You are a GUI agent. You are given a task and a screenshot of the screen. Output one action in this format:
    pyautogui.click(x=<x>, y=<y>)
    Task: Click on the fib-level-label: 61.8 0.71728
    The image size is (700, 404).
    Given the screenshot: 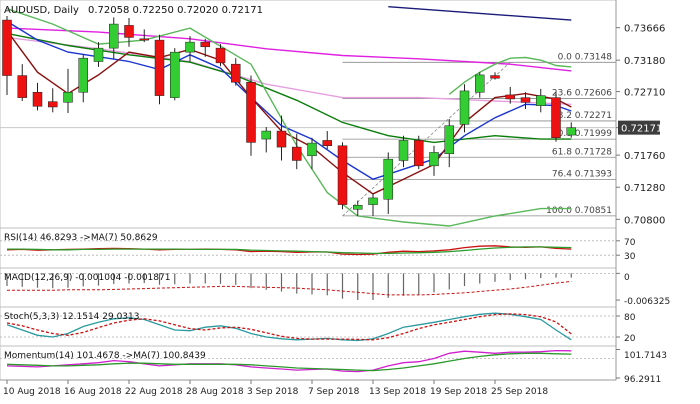 What is the action you would take?
    pyautogui.click(x=582, y=152)
    